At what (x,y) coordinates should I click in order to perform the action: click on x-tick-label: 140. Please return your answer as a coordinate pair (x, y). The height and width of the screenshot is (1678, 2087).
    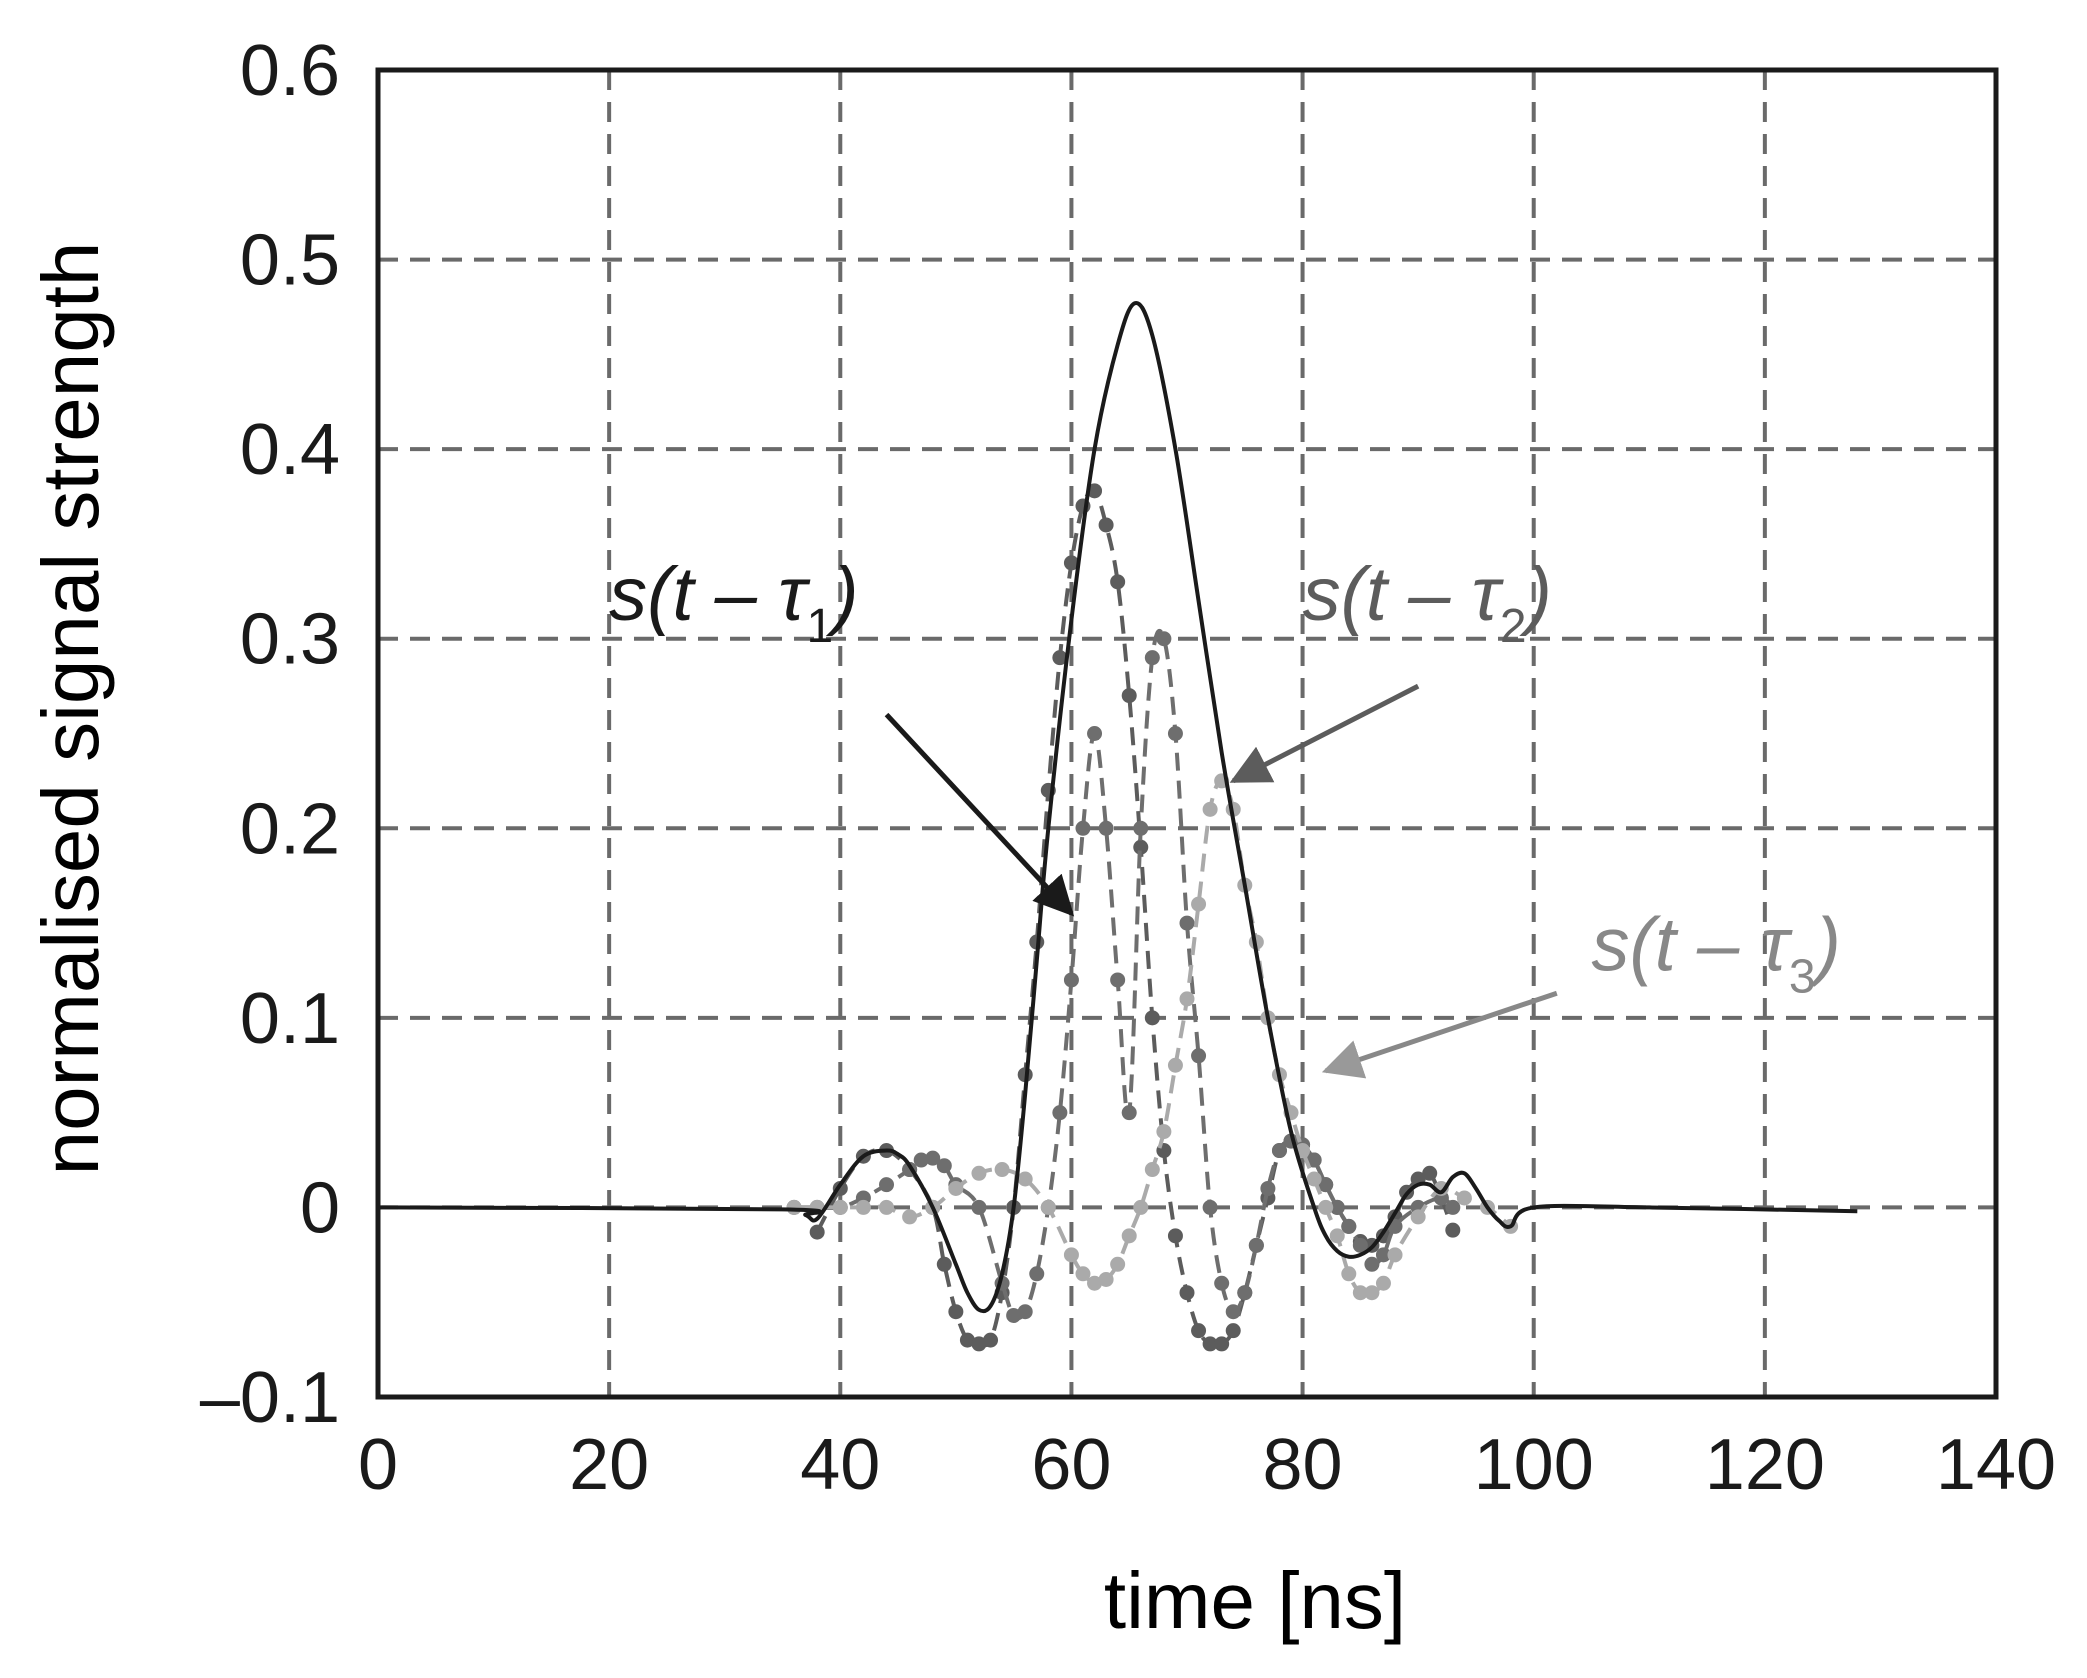
    Looking at the image, I should click on (1996, 1465).